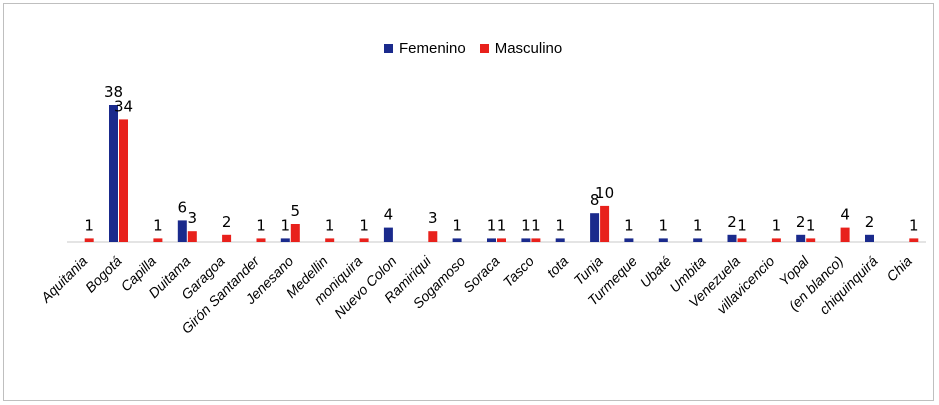  Describe the element at coordinates (388, 48) in the screenshot. I see `legend-swatch-femenino` at that location.